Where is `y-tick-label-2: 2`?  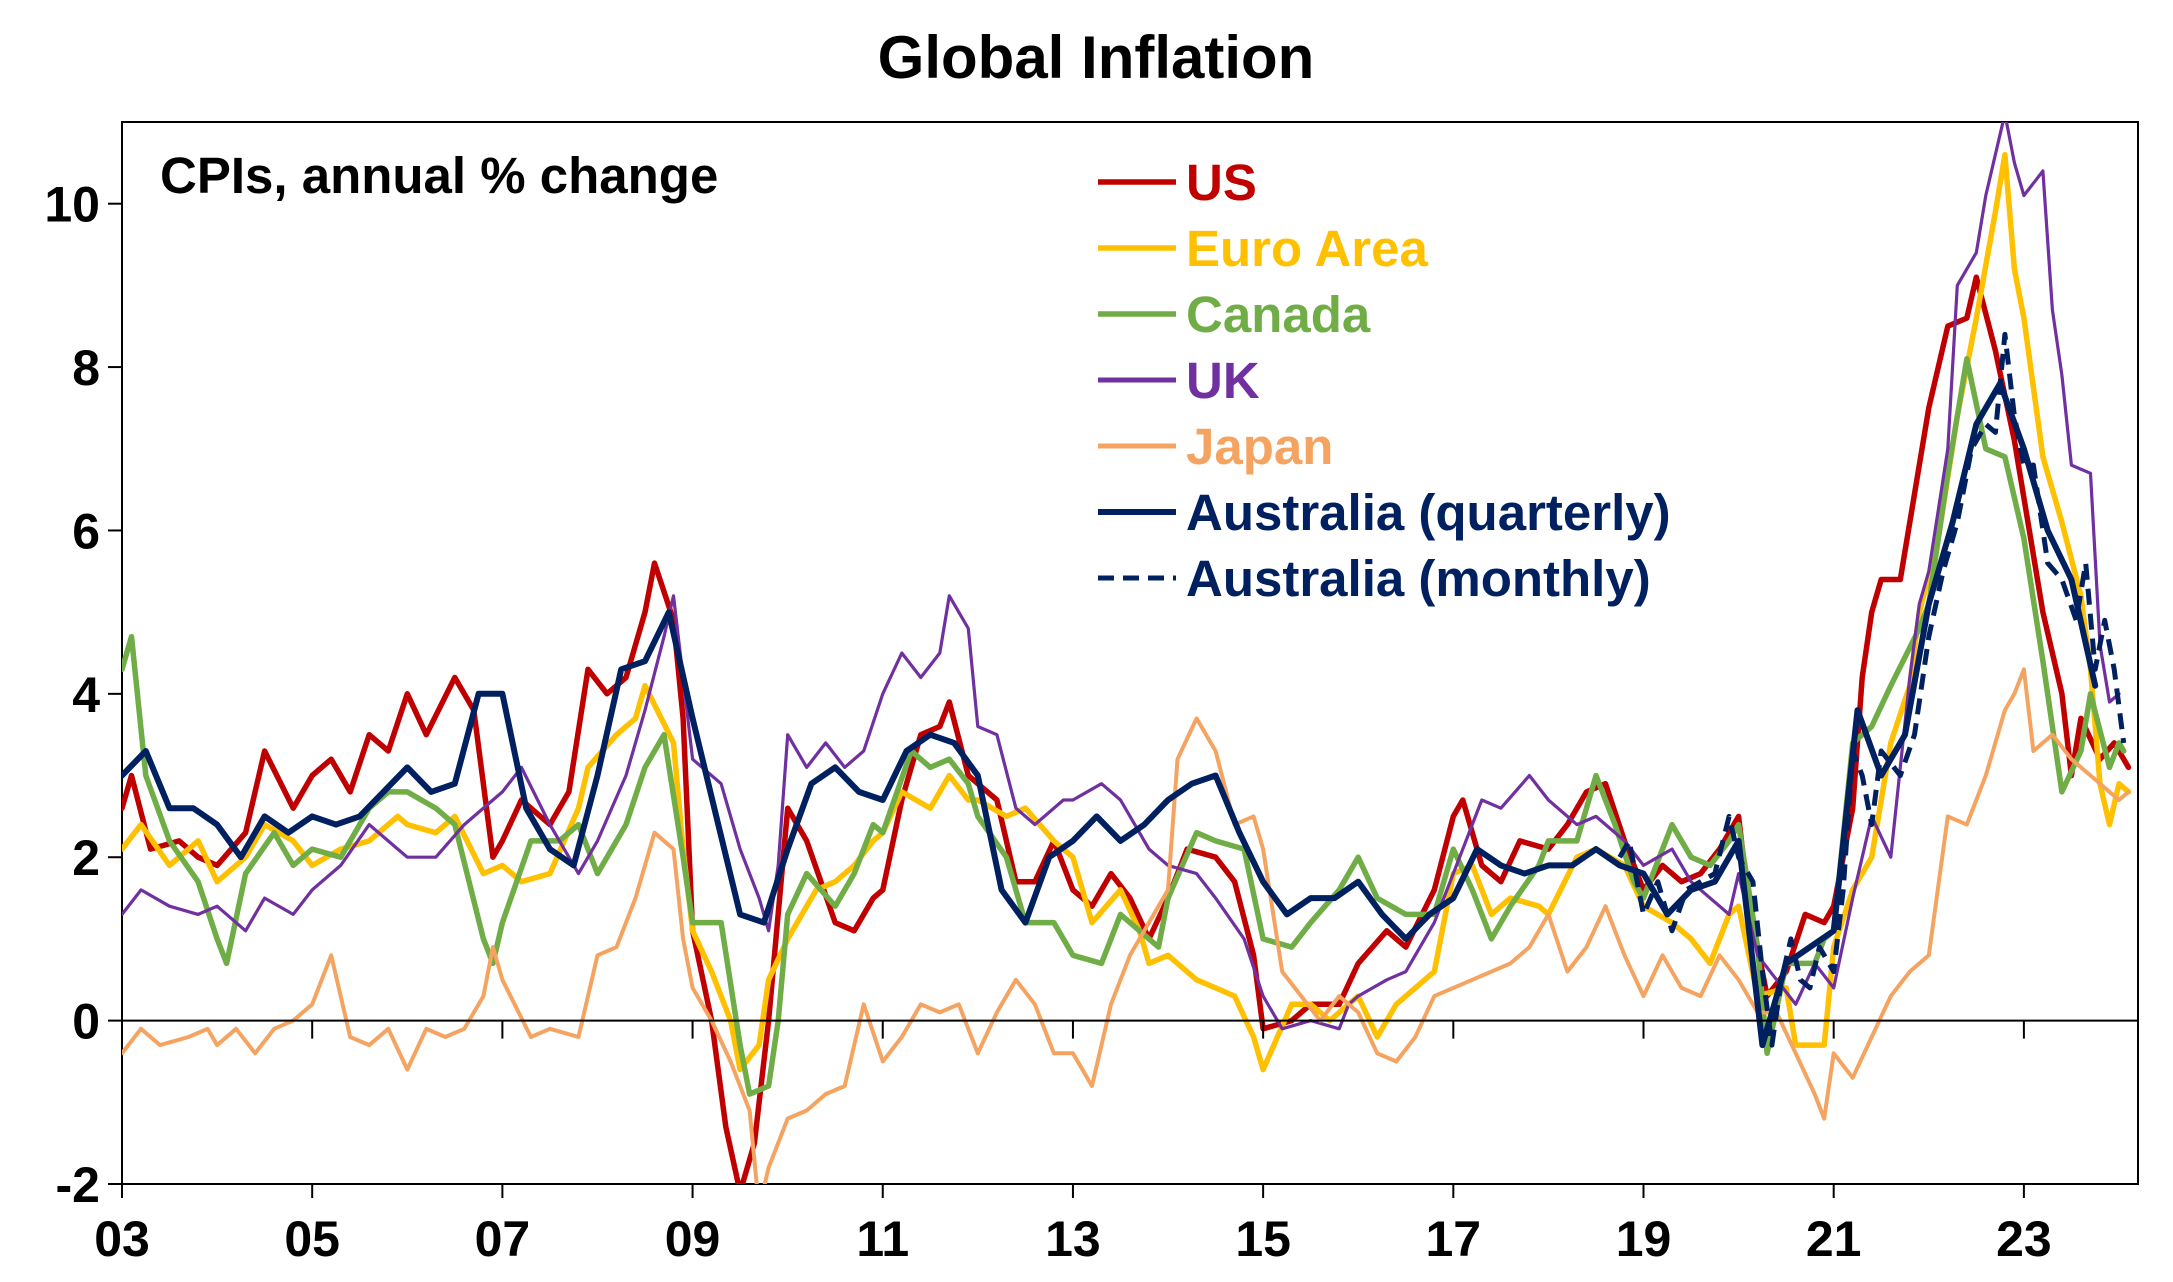 y-tick-label-2: 2 is located at coordinates (86, 858).